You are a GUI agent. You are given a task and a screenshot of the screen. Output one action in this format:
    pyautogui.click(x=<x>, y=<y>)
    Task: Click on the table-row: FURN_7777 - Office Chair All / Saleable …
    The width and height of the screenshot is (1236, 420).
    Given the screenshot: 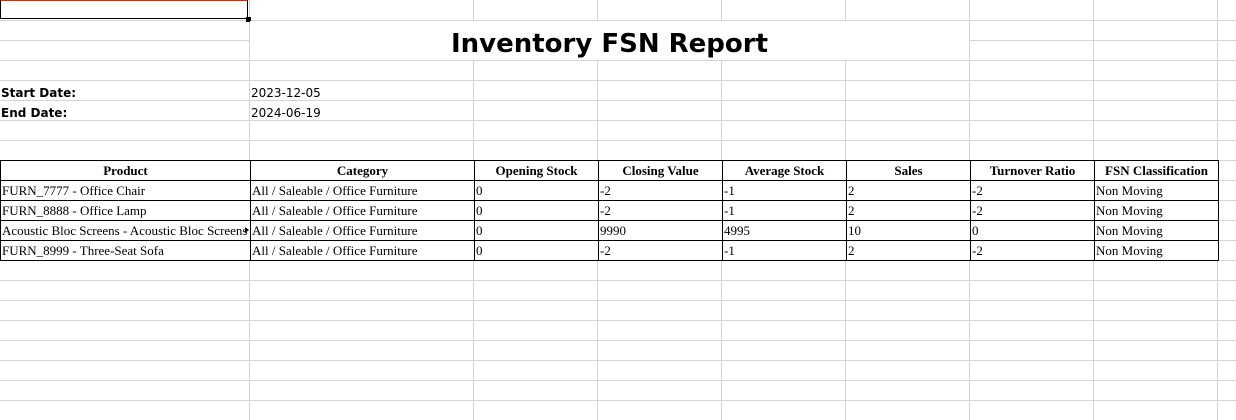 What is the action you would take?
    pyautogui.click(x=609, y=190)
    